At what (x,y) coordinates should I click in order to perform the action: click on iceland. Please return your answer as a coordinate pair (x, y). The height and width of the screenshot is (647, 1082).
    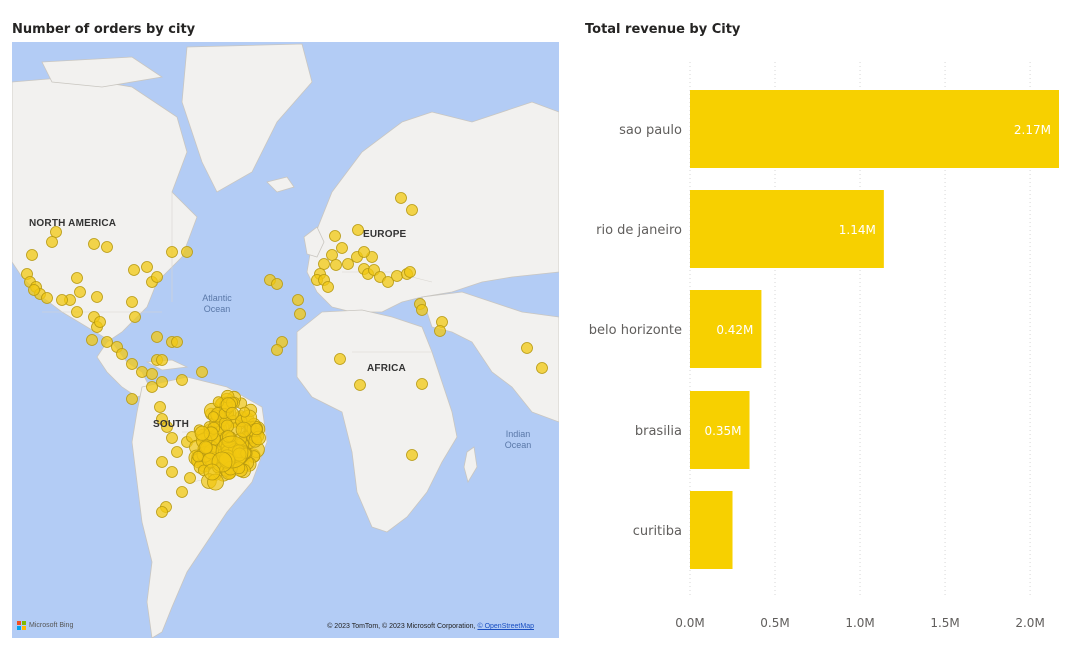
    Looking at the image, I should click on (280, 184).